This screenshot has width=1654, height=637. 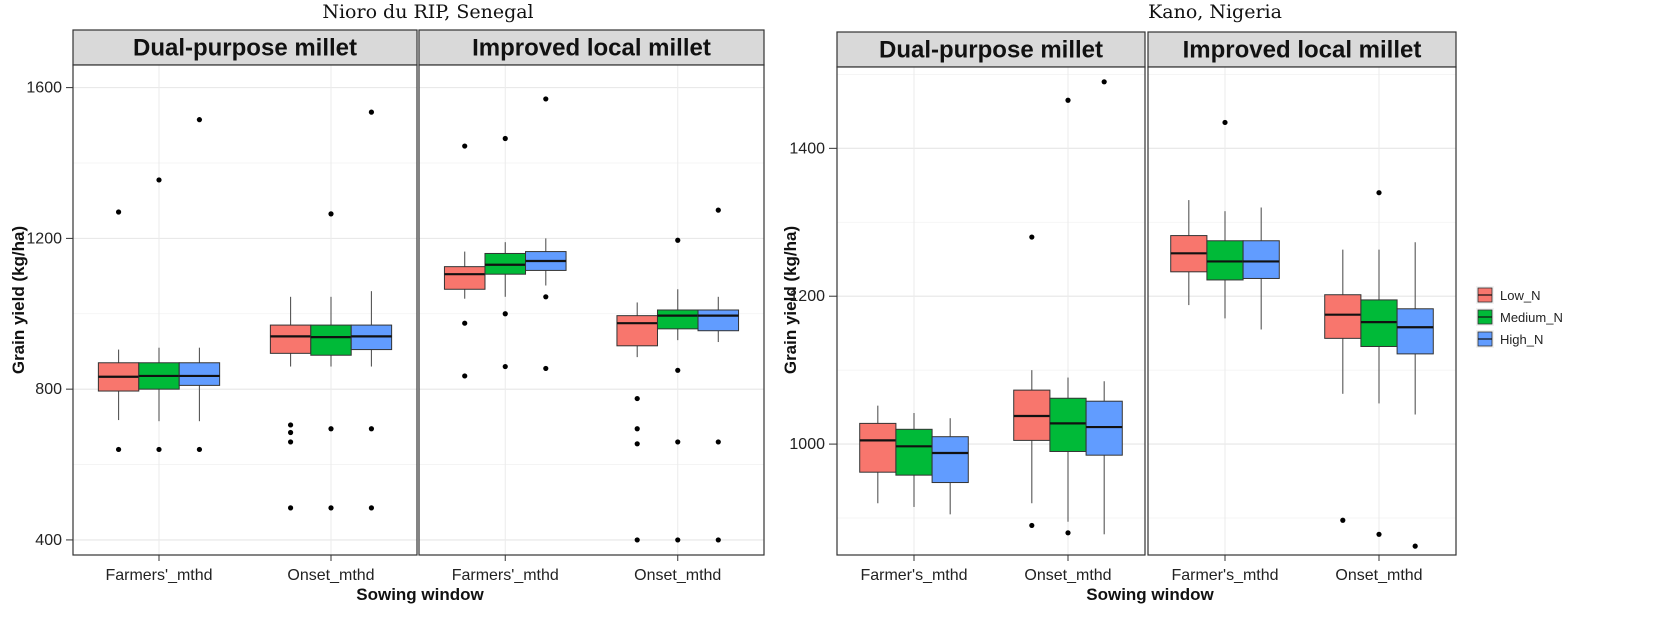 I want to click on legend: Low_N Medium_N High_N, so click(x=1519, y=317).